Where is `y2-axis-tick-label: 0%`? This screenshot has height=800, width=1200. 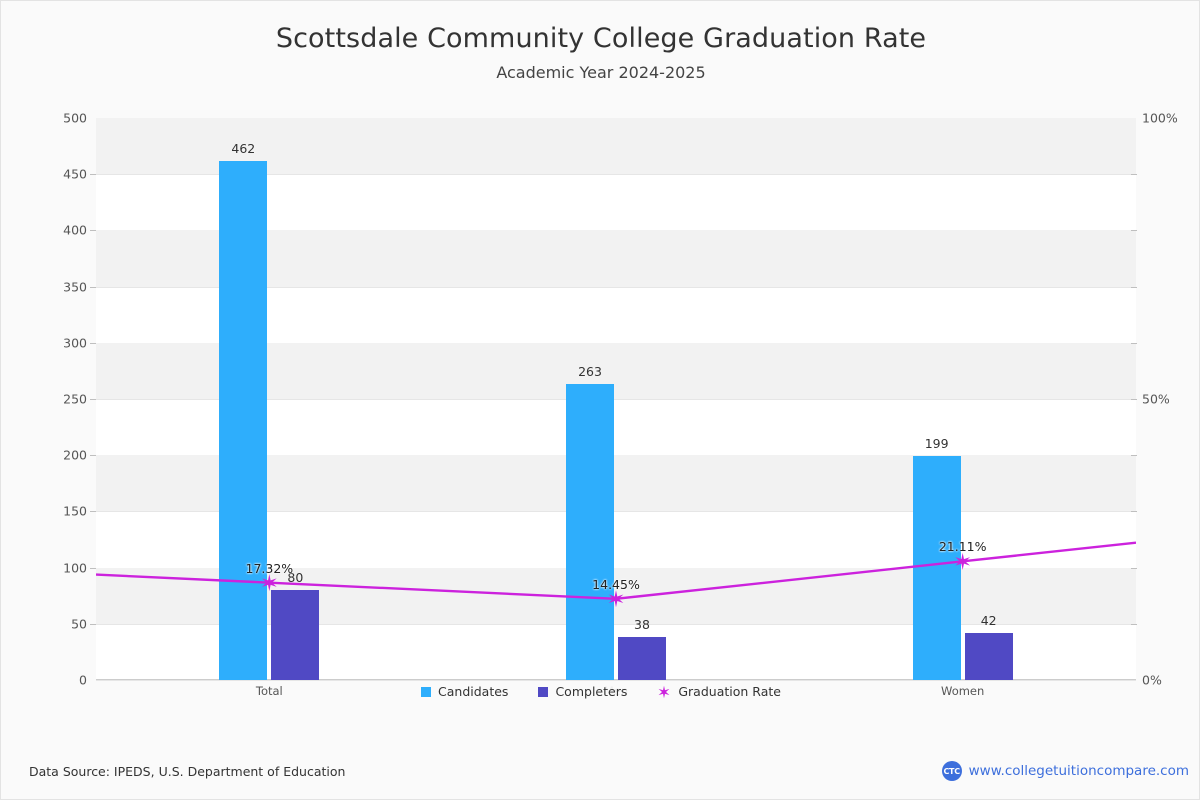
y2-axis-tick-label: 0% is located at coordinates (1152, 680).